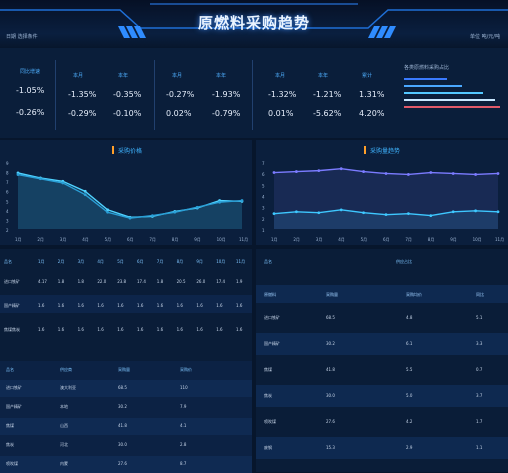  I want to click on table-cell: 41.8, so click(330, 369).